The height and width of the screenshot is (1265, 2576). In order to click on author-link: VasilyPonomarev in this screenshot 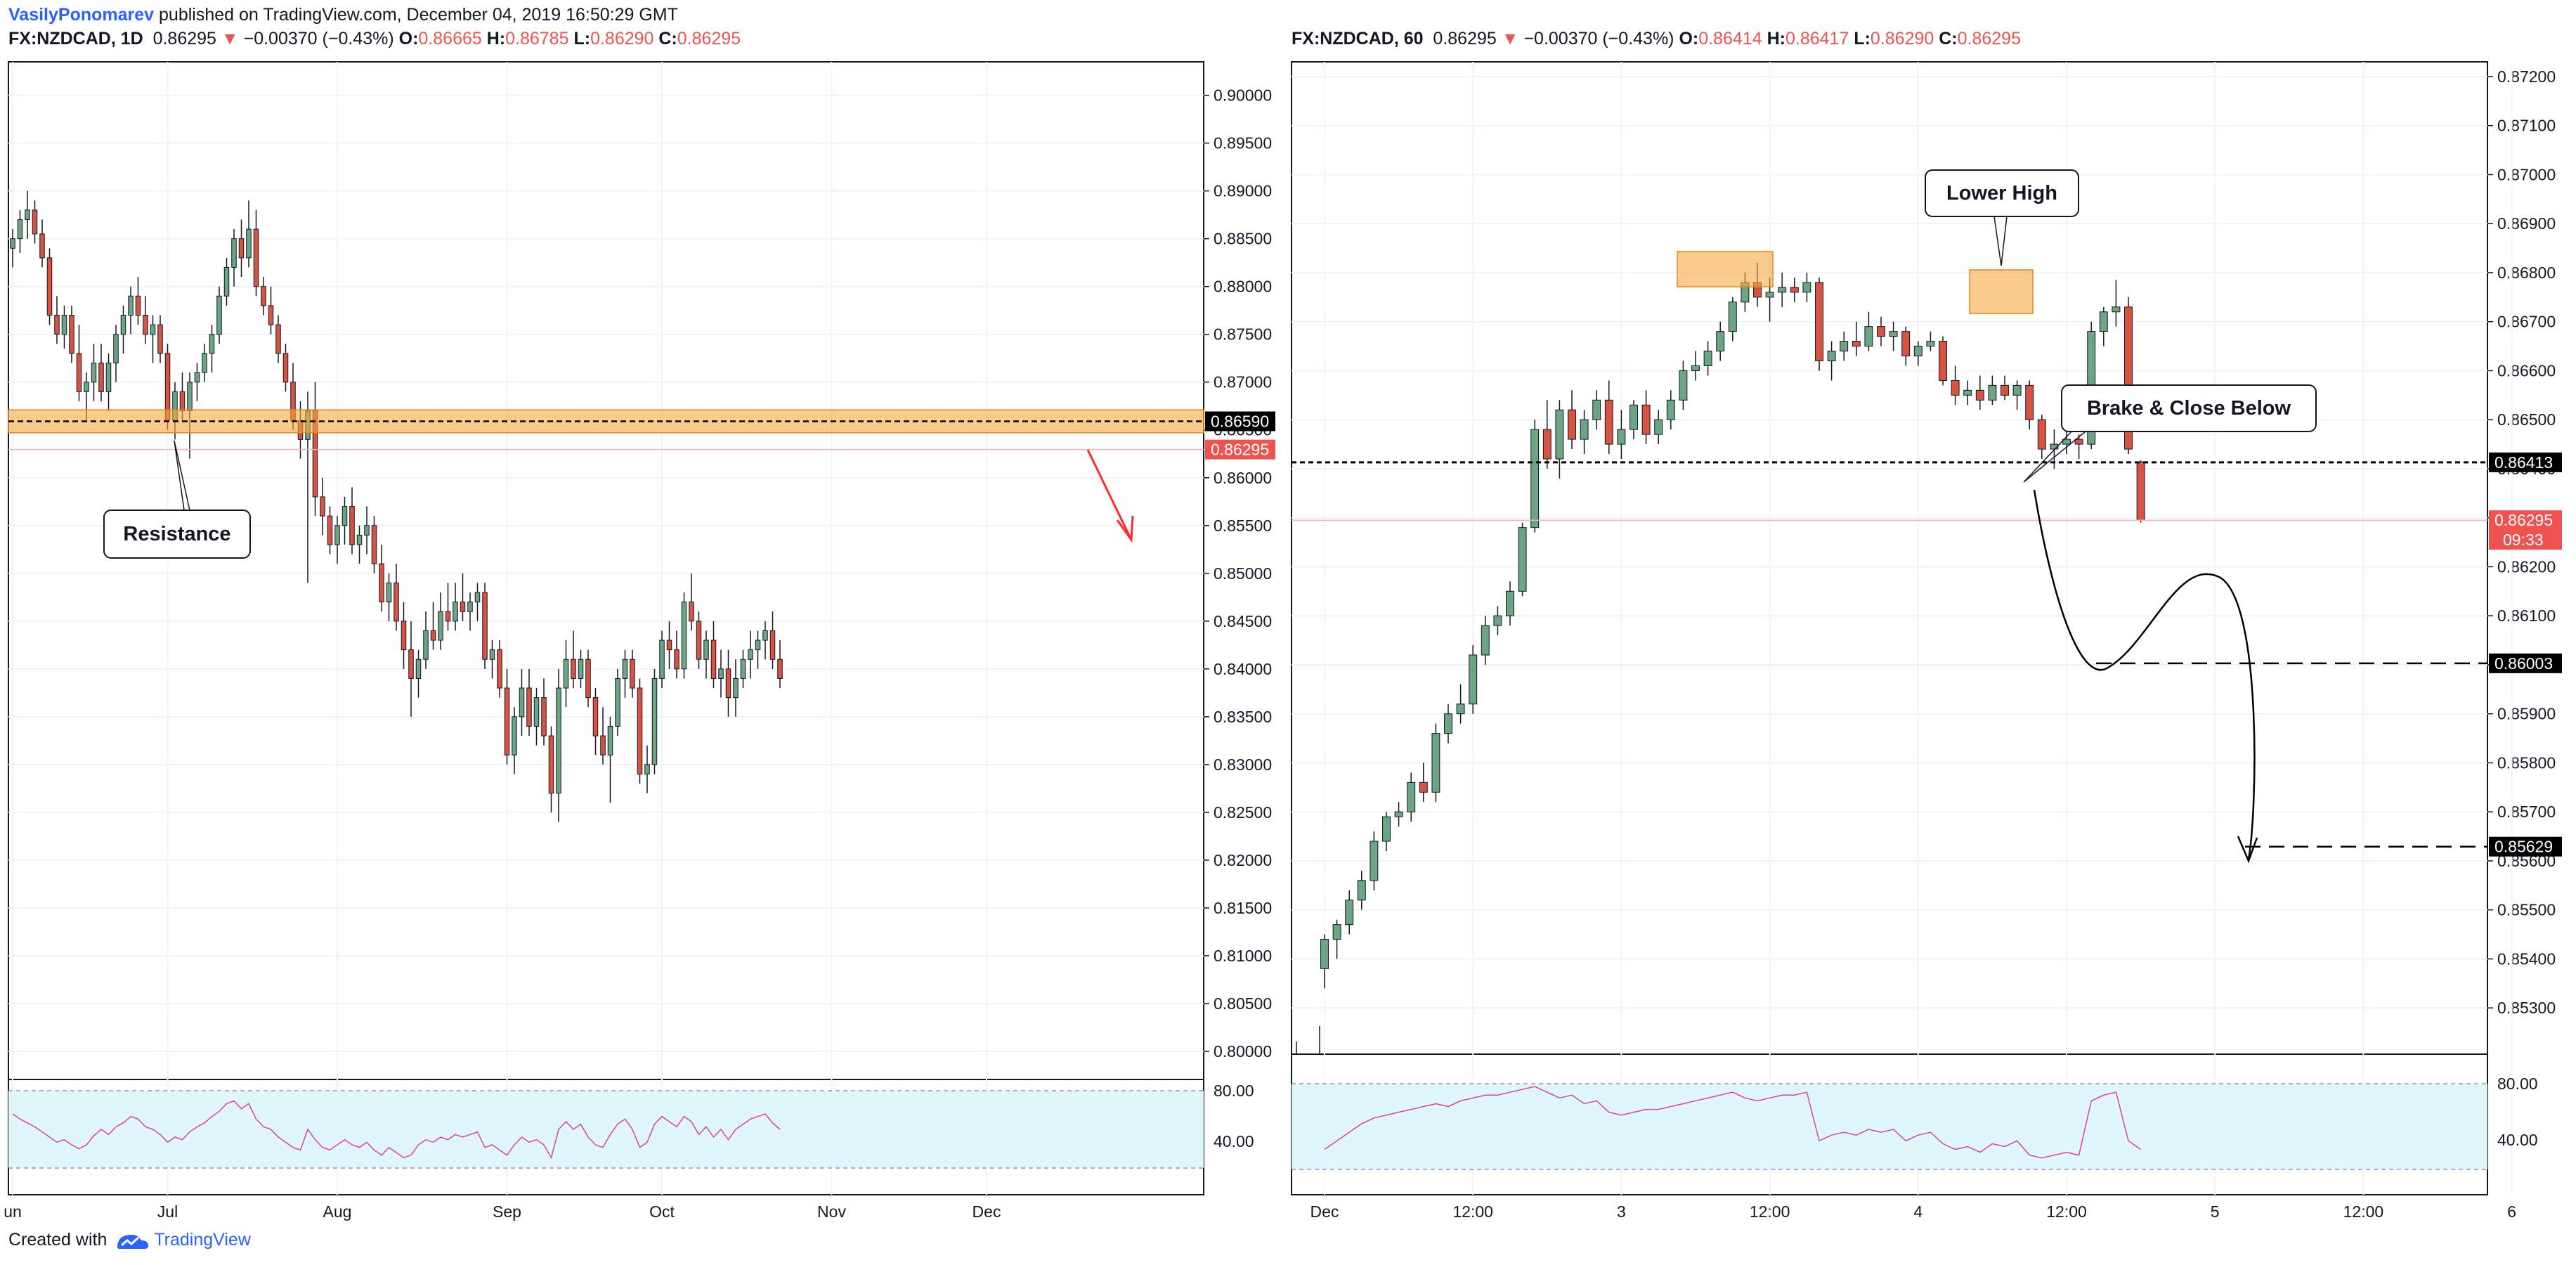, I will do `click(81, 15)`.